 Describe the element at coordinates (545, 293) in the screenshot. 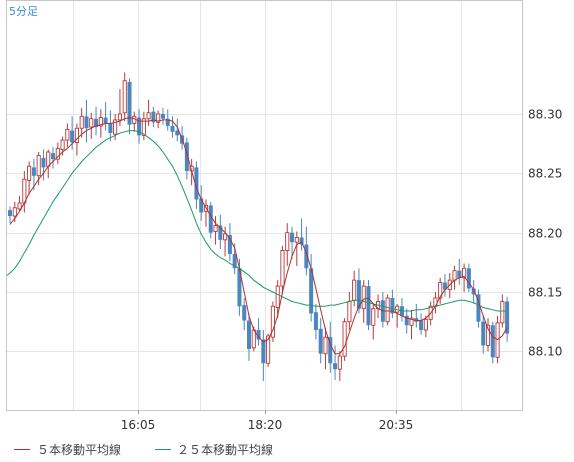

I see `y-tick-label: 88.15` at that location.